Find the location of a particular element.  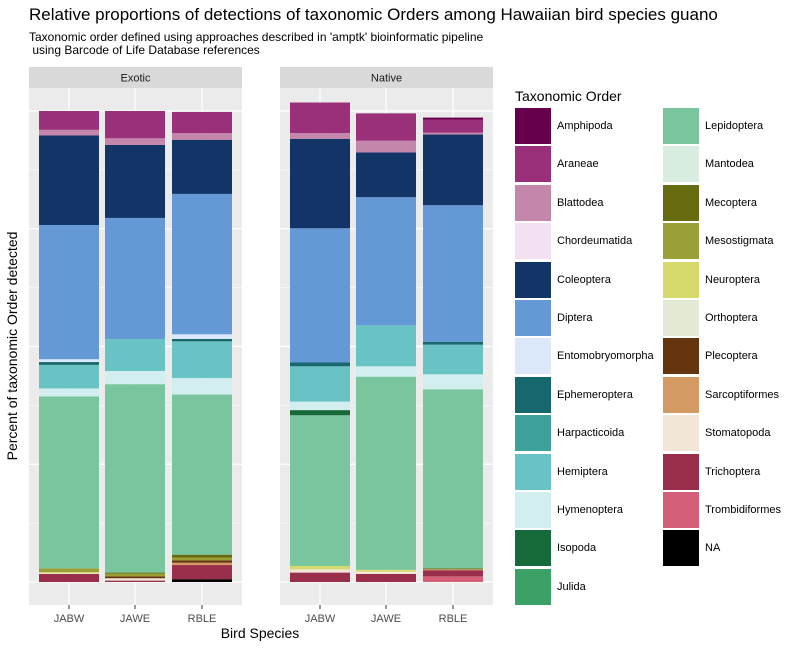

bar-segment-sarcoptiformes is located at coordinates (202, 564).